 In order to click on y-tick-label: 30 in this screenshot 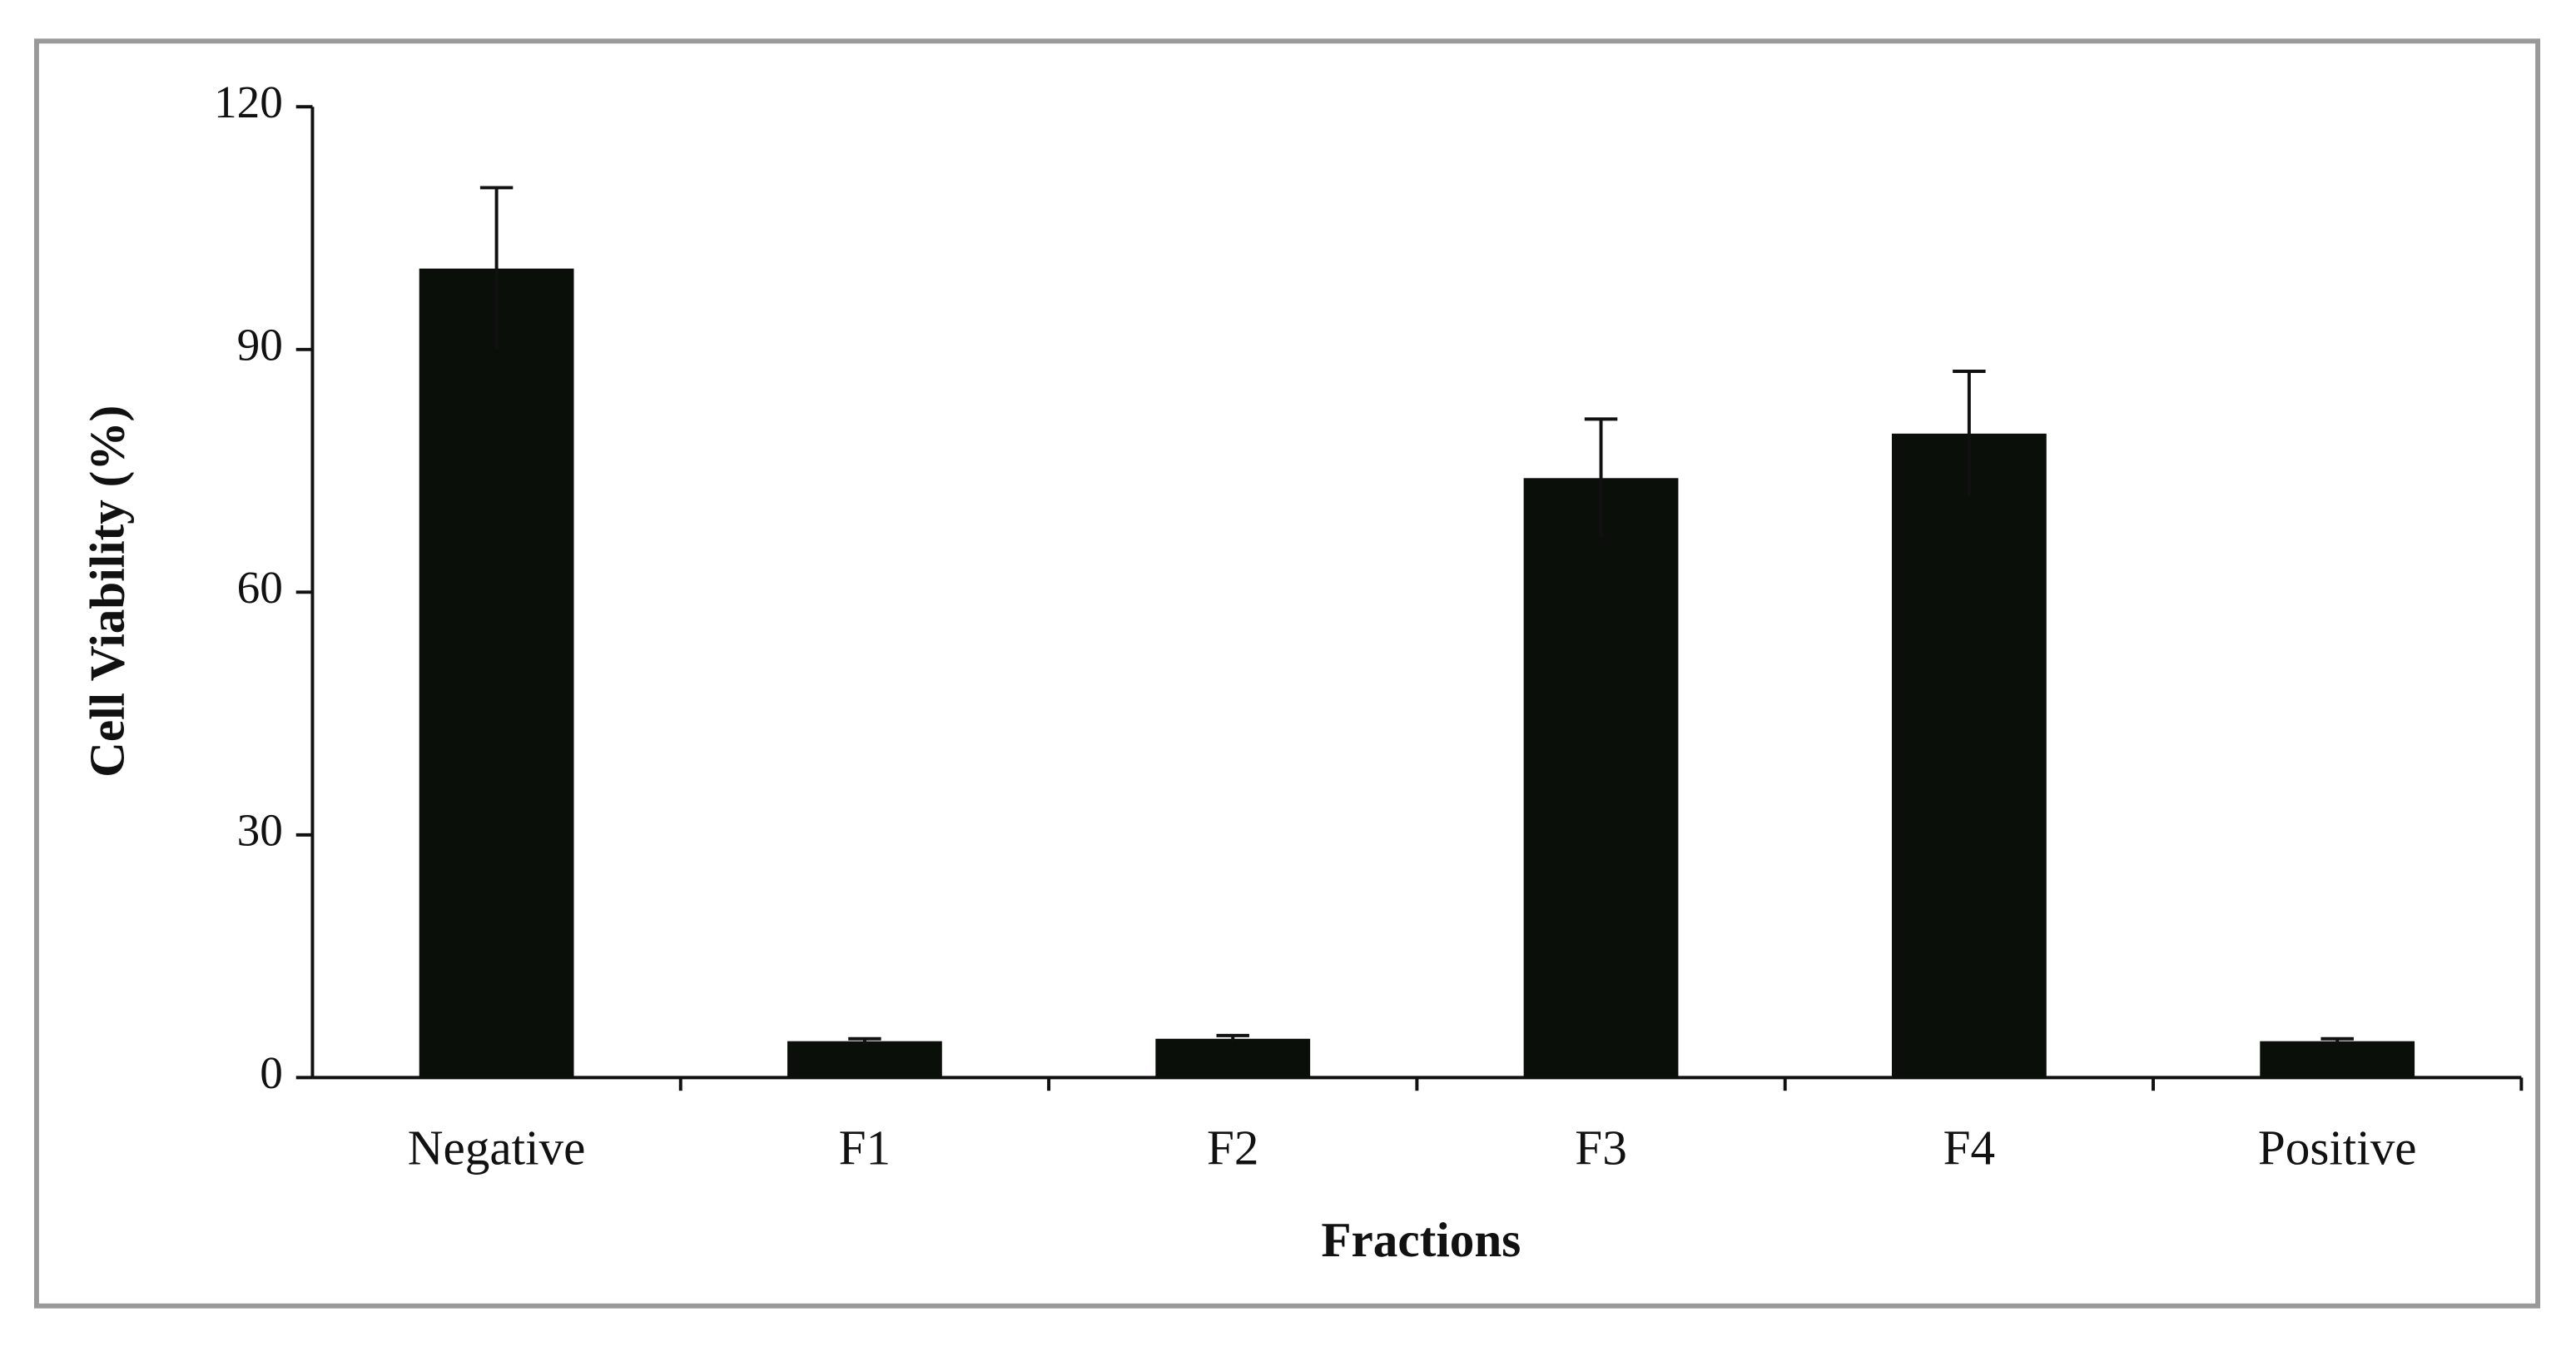, I will do `click(260, 830)`.